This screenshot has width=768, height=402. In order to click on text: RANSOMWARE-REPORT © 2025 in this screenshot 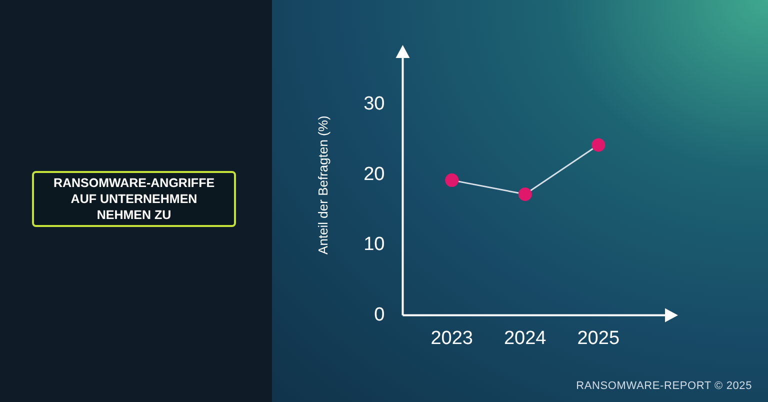, I will do `click(664, 386)`.